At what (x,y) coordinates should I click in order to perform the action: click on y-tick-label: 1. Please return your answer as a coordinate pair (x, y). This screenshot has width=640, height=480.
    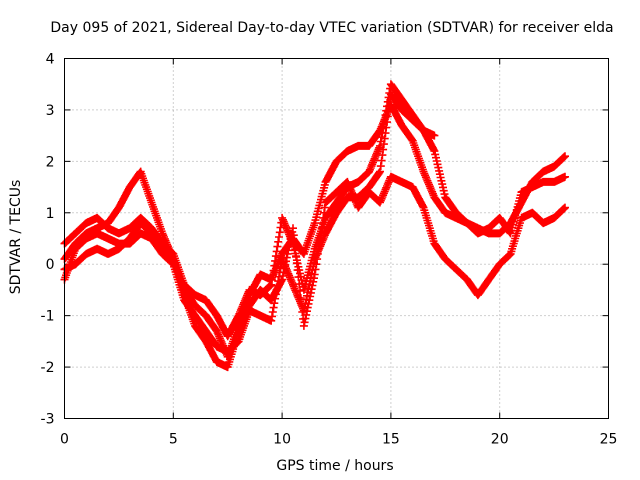
    Looking at the image, I should click on (50, 214).